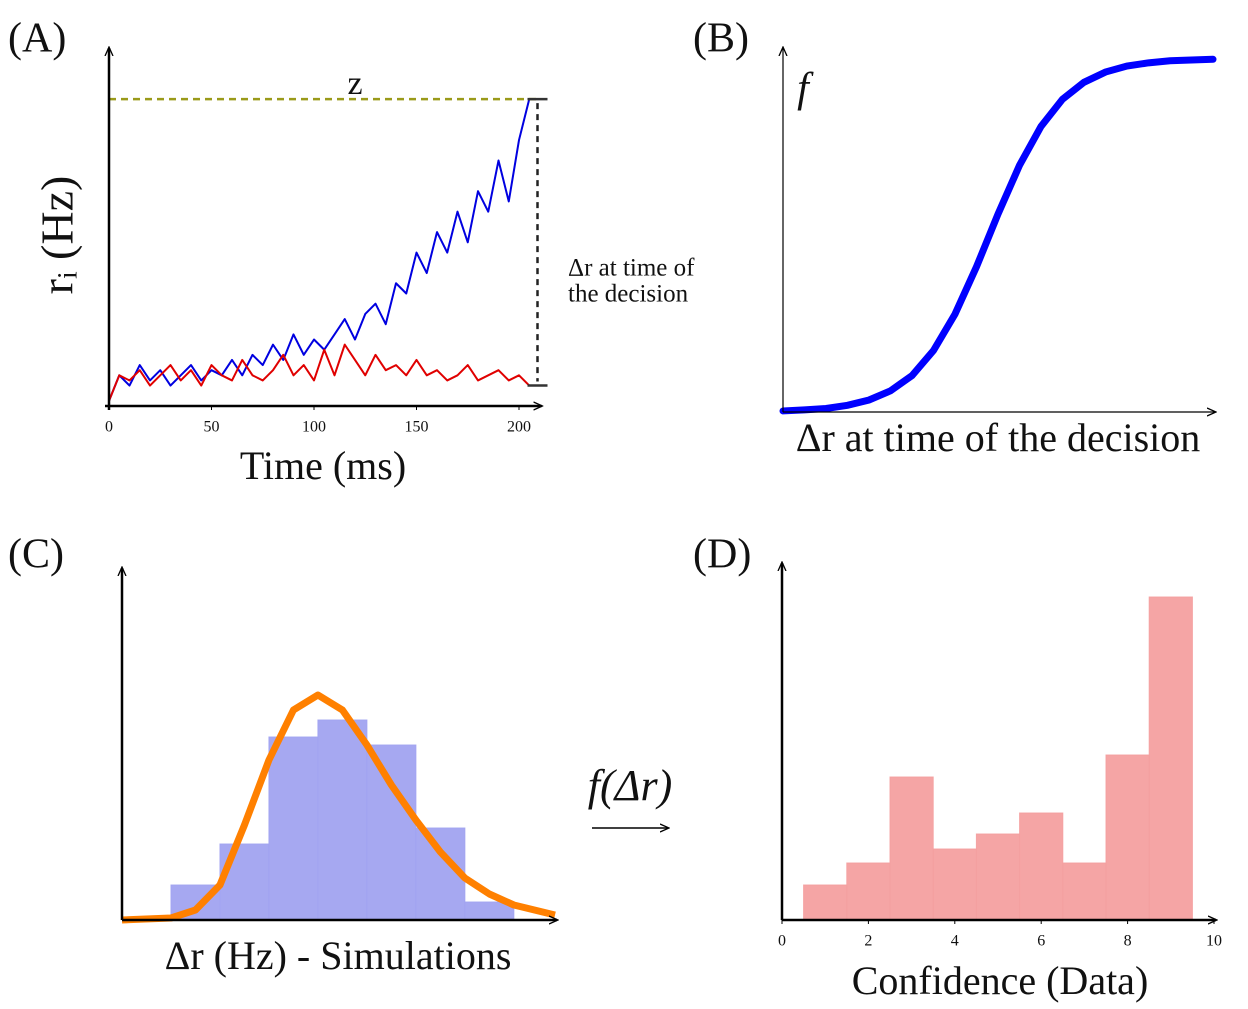 This screenshot has width=1248, height=1009. What do you see at coordinates (354, 83) in the screenshot?
I see `threshold-label: z` at bounding box center [354, 83].